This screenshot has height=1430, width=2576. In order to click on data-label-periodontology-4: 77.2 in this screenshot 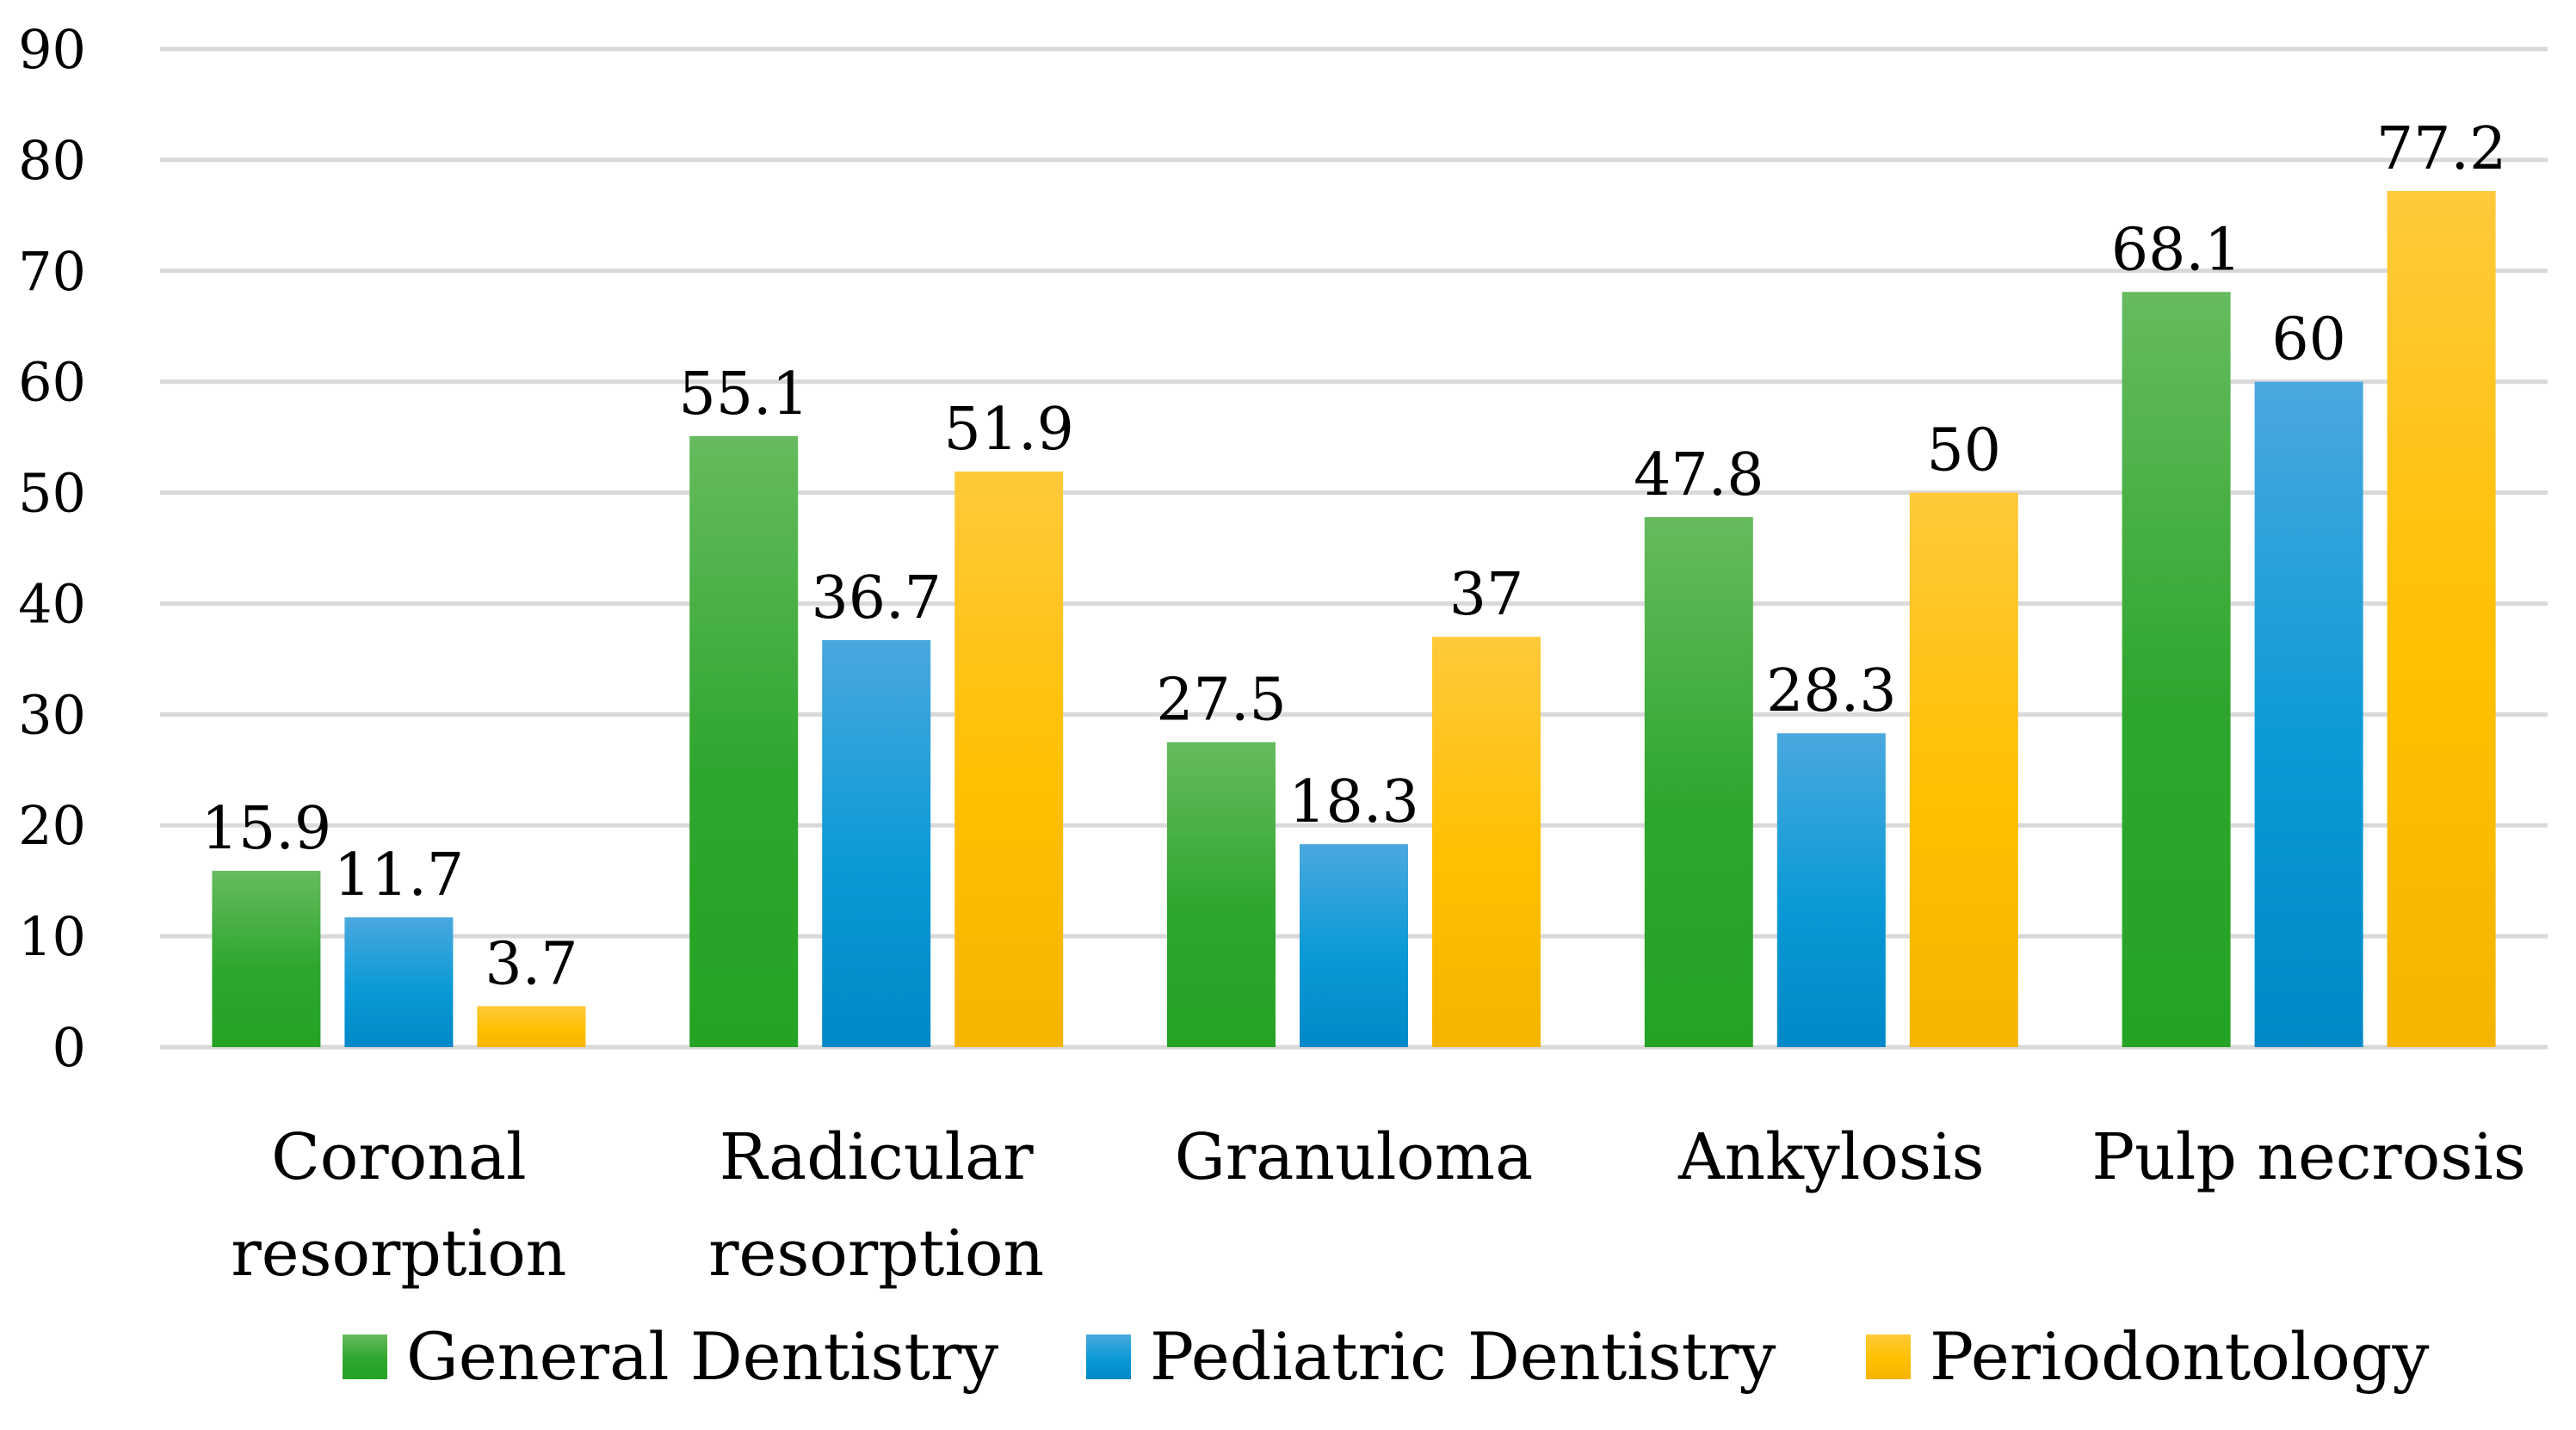, I will do `click(2441, 149)`.